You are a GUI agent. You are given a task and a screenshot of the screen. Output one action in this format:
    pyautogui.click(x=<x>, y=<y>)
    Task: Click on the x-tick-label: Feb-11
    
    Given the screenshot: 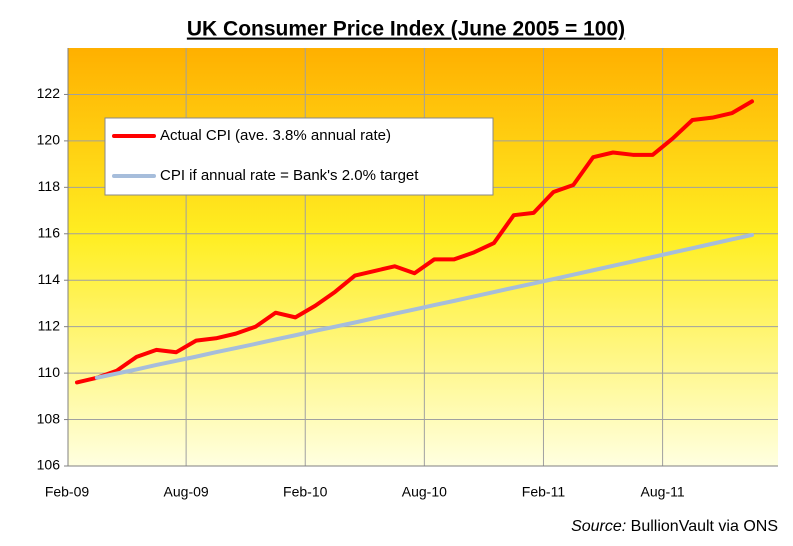 What is the action you would take?
    pyautogui.click(x=544, y=492)
    